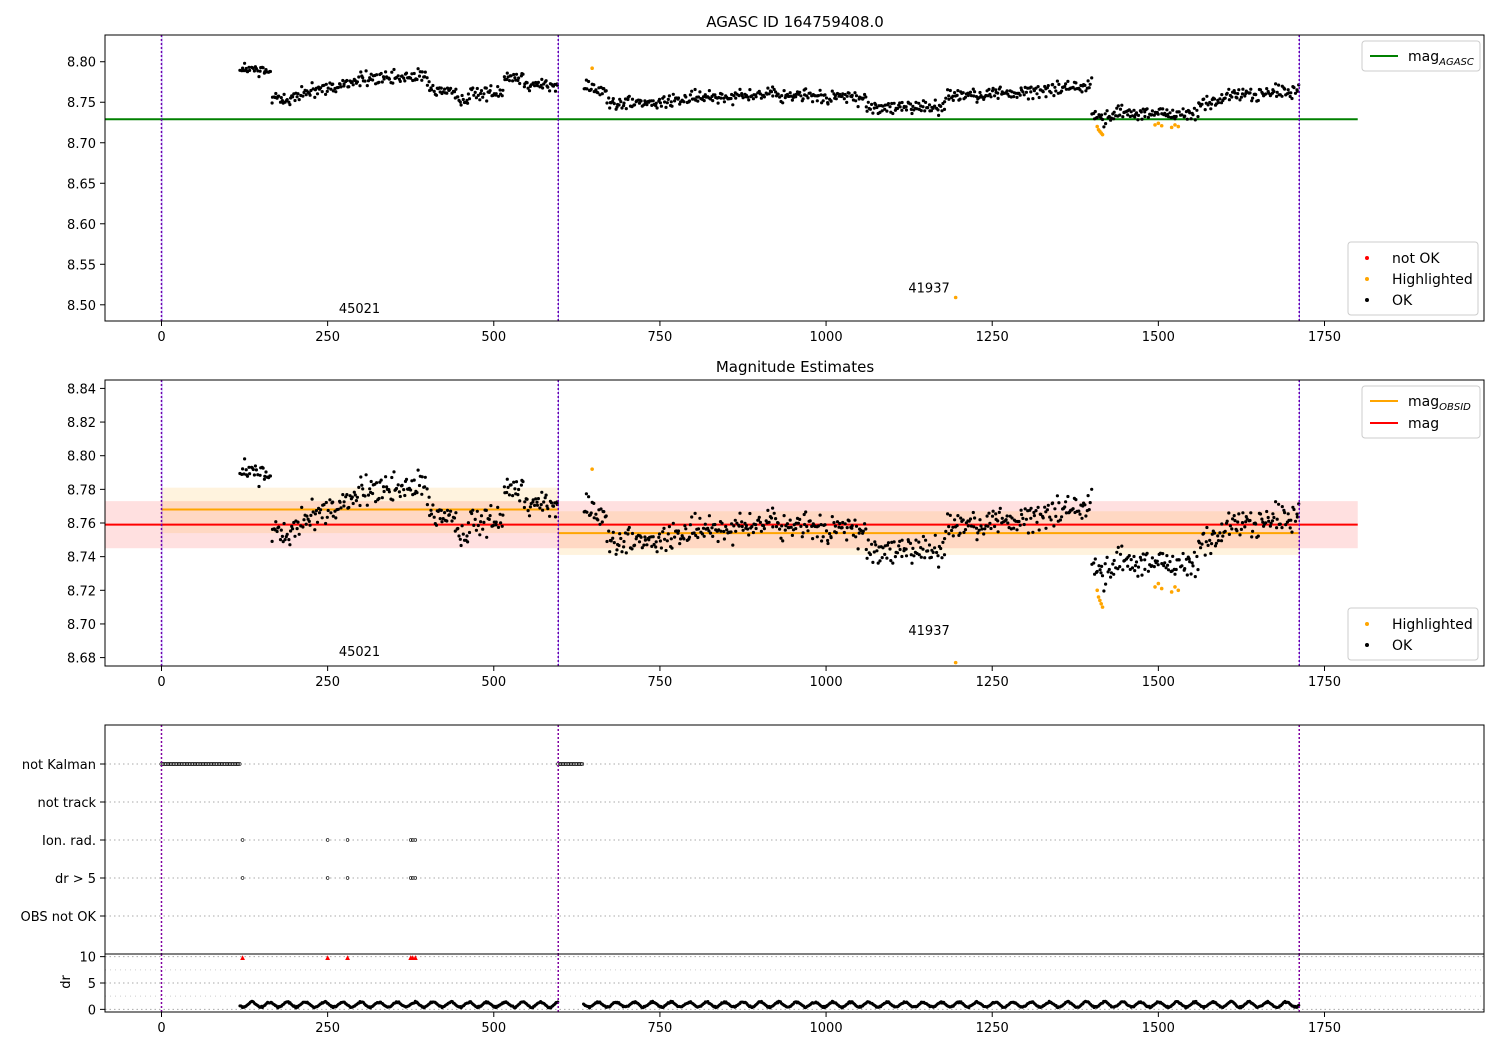  I want to click on x-tick-label: 1000, so click(826, 1028).